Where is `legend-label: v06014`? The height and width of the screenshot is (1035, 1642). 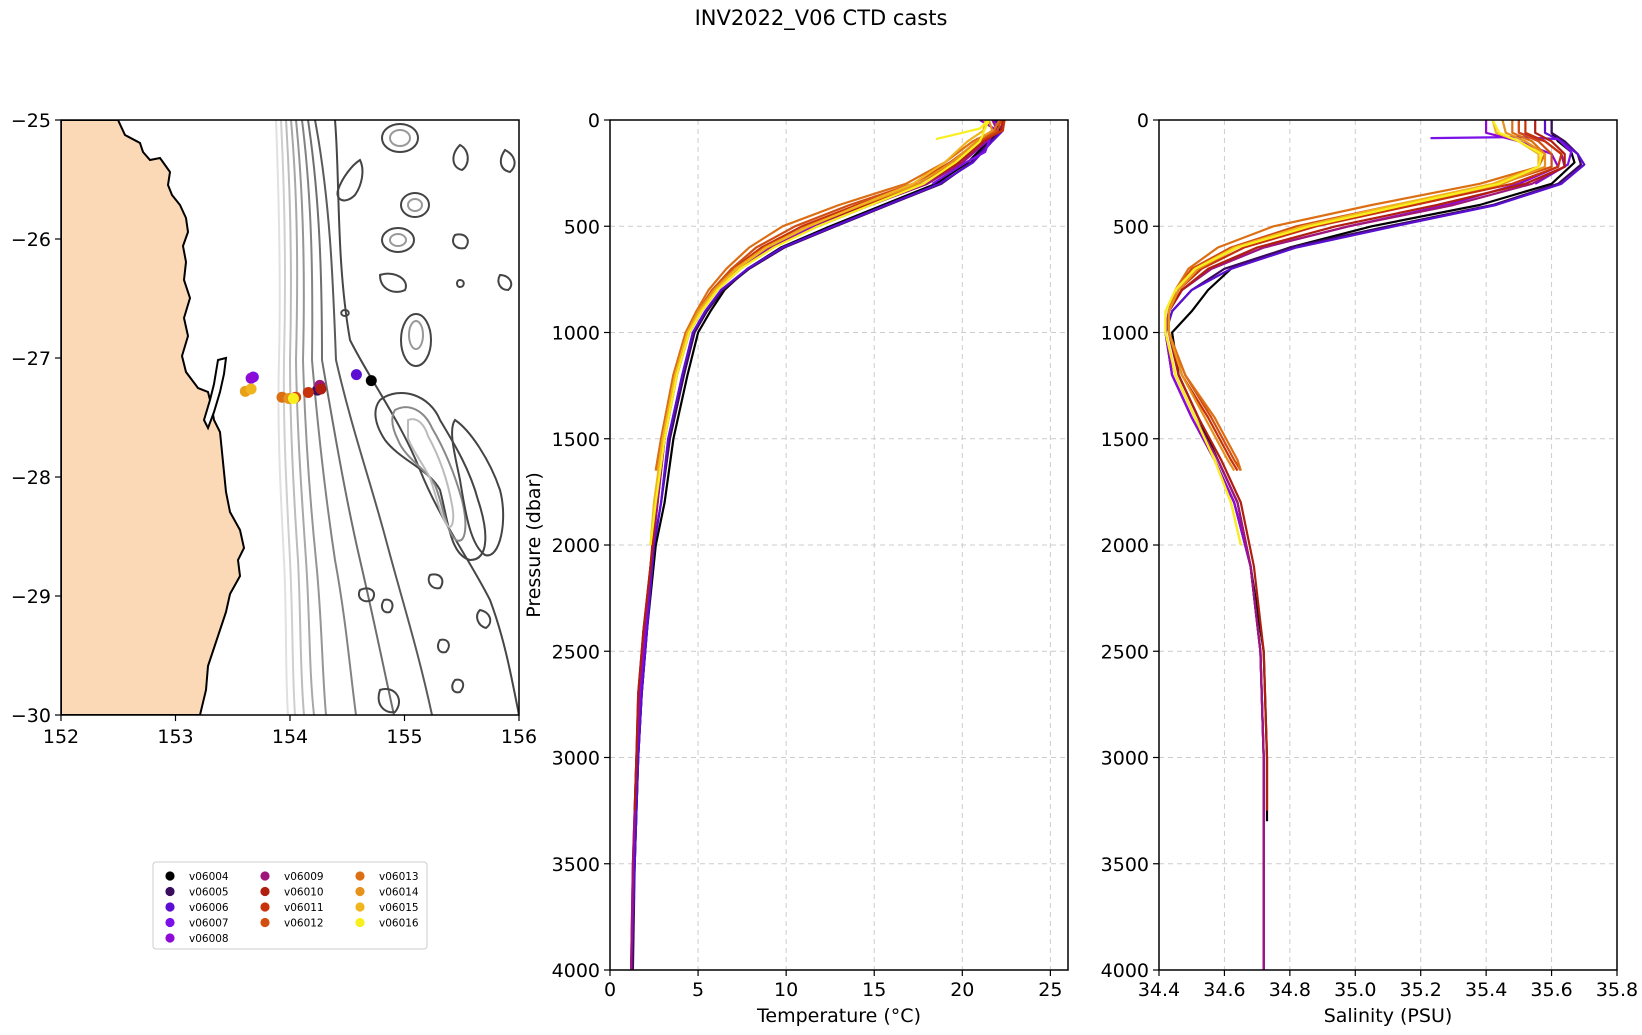
legend-label: v06014 is located at coordinates (399, 893).